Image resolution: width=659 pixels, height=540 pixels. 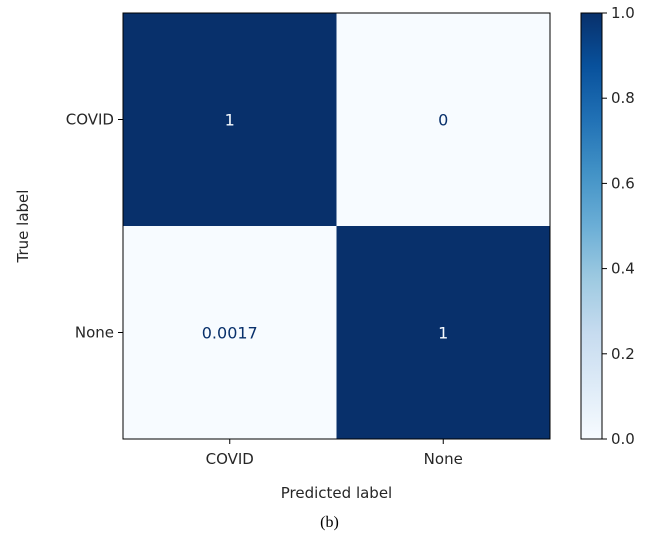 What do you see at coordinates (94, 226) in the screenshot?
I see `y-axis-ticks: COVID None` at bounding box center [94, 226].